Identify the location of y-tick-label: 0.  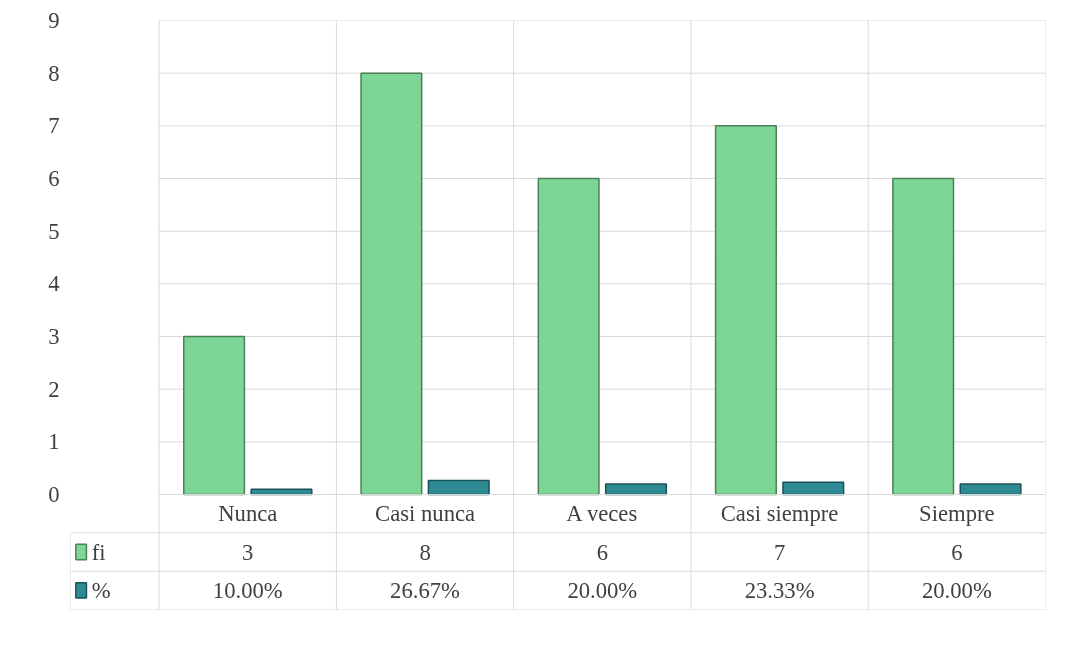
(54, 495).